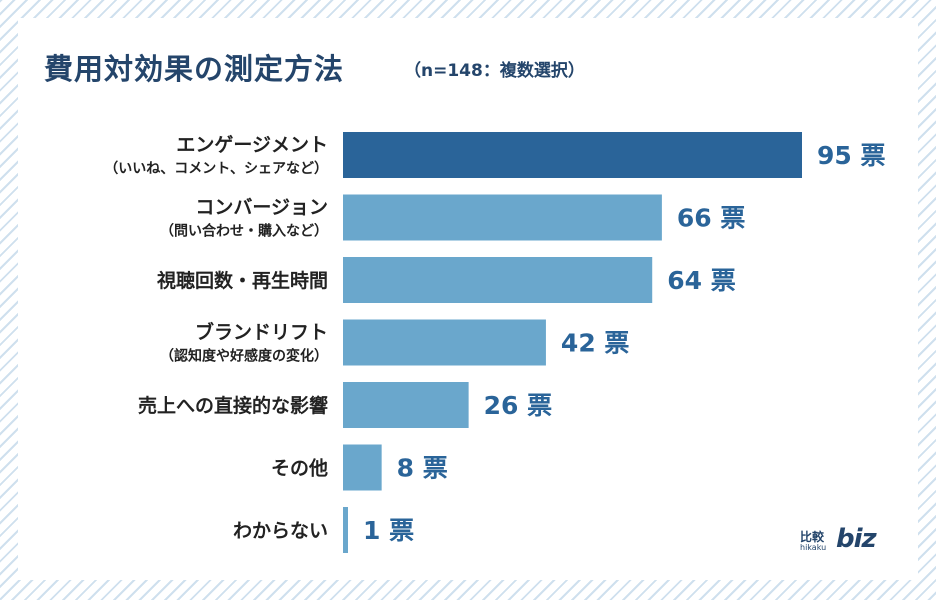 The height and width of the screenshot is (600, 936). Describe the element at coordinates (233, 405) in the screenshot. I see `category-label-5: 売上への直接的な影響` at that location.